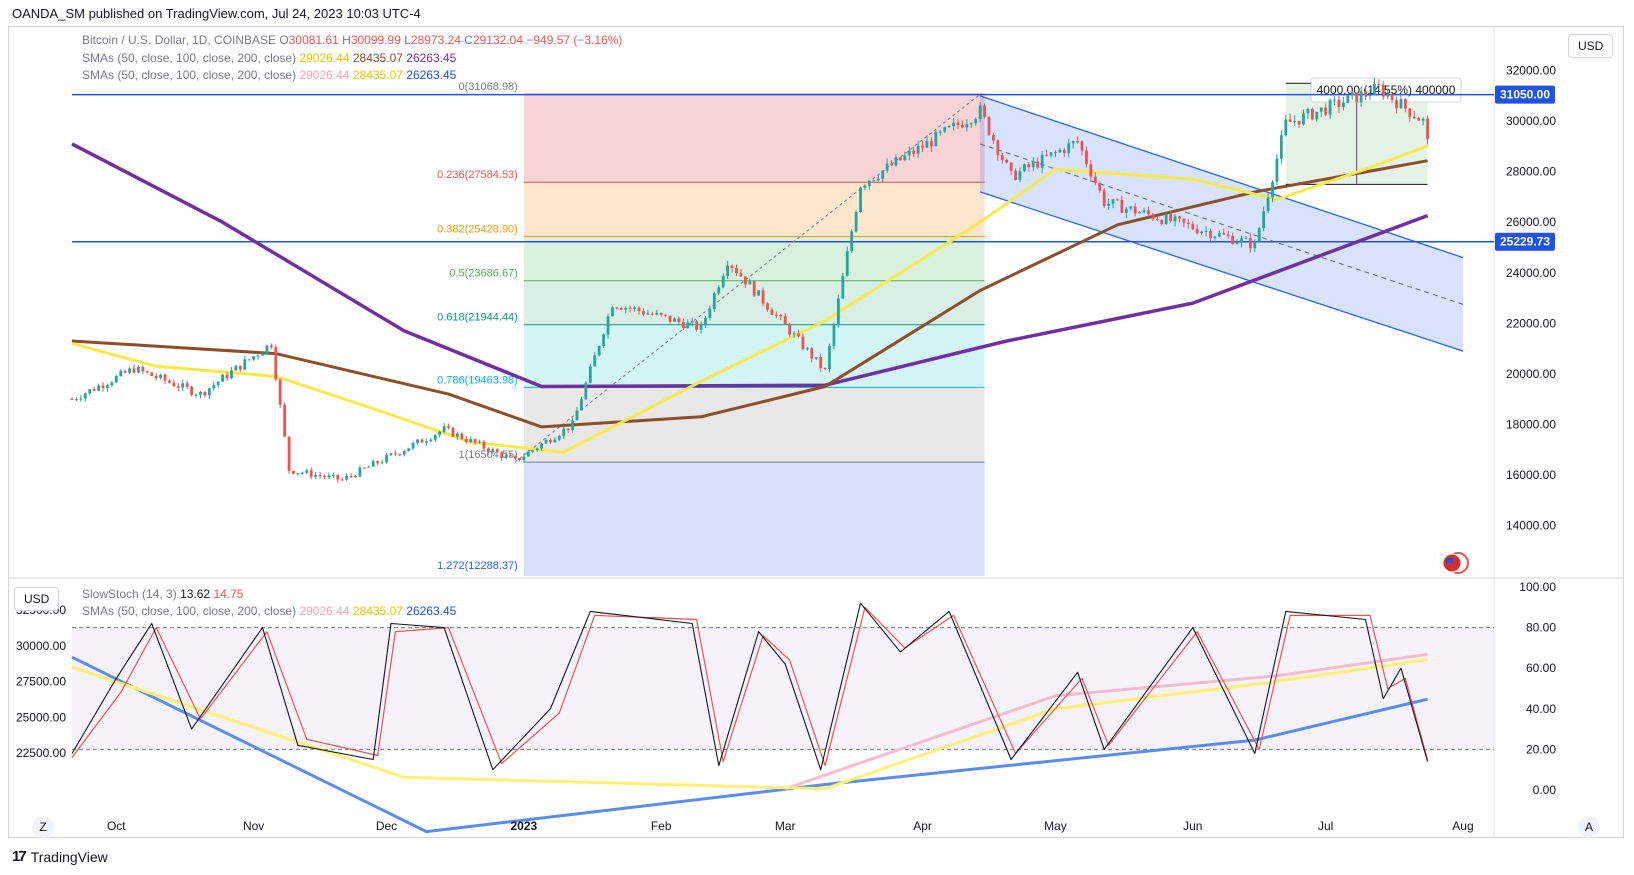 The width and height of the screenshot is (1634, 875). I want to click on ohlc-key-c: C, so click(466, 40).